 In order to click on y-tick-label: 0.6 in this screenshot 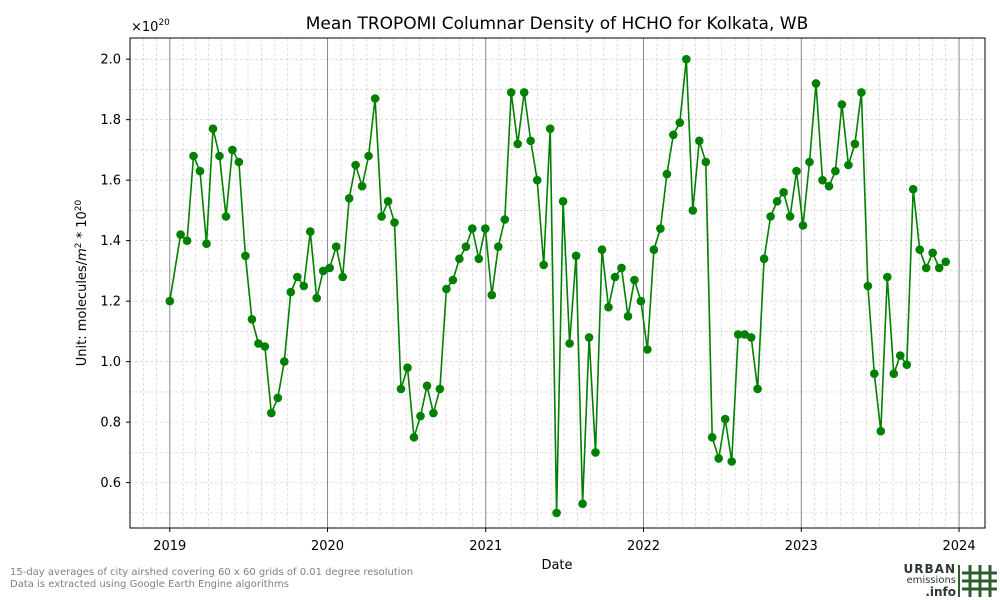, I will do `click(110, 483)`.